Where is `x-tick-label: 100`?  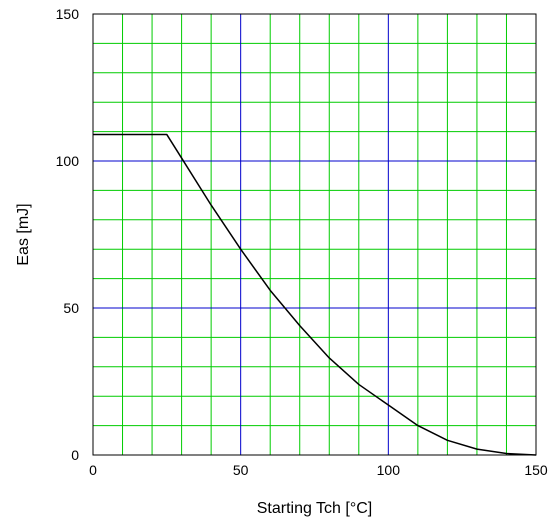 x-tick-label: 100 is located at coordinates (389, 470).